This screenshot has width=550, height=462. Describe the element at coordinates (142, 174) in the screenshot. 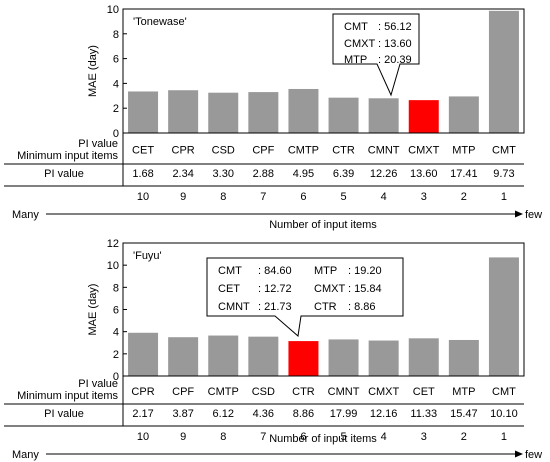

I see `pi-value-cell: 1.68` at that location.